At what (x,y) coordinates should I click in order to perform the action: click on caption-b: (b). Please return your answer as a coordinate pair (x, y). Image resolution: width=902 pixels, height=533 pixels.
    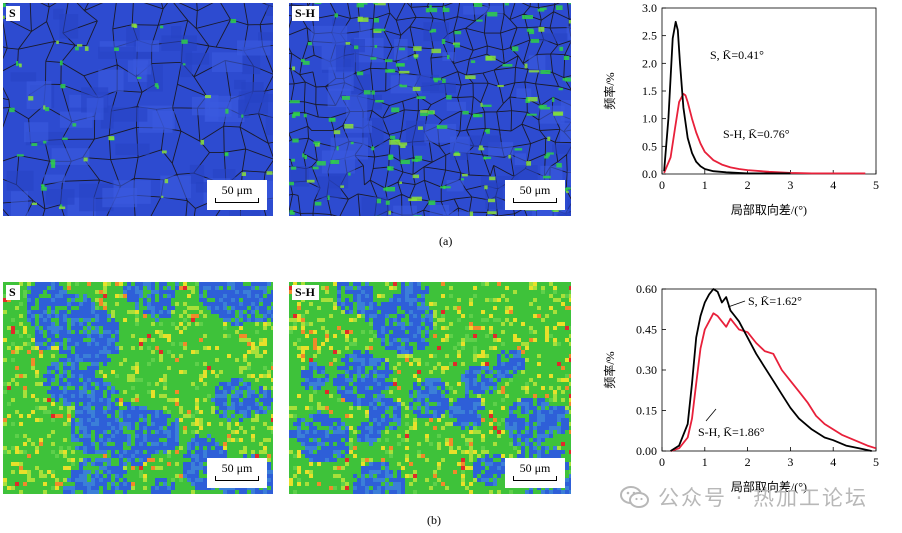
    Looking at the image, I should click on (434, 520).